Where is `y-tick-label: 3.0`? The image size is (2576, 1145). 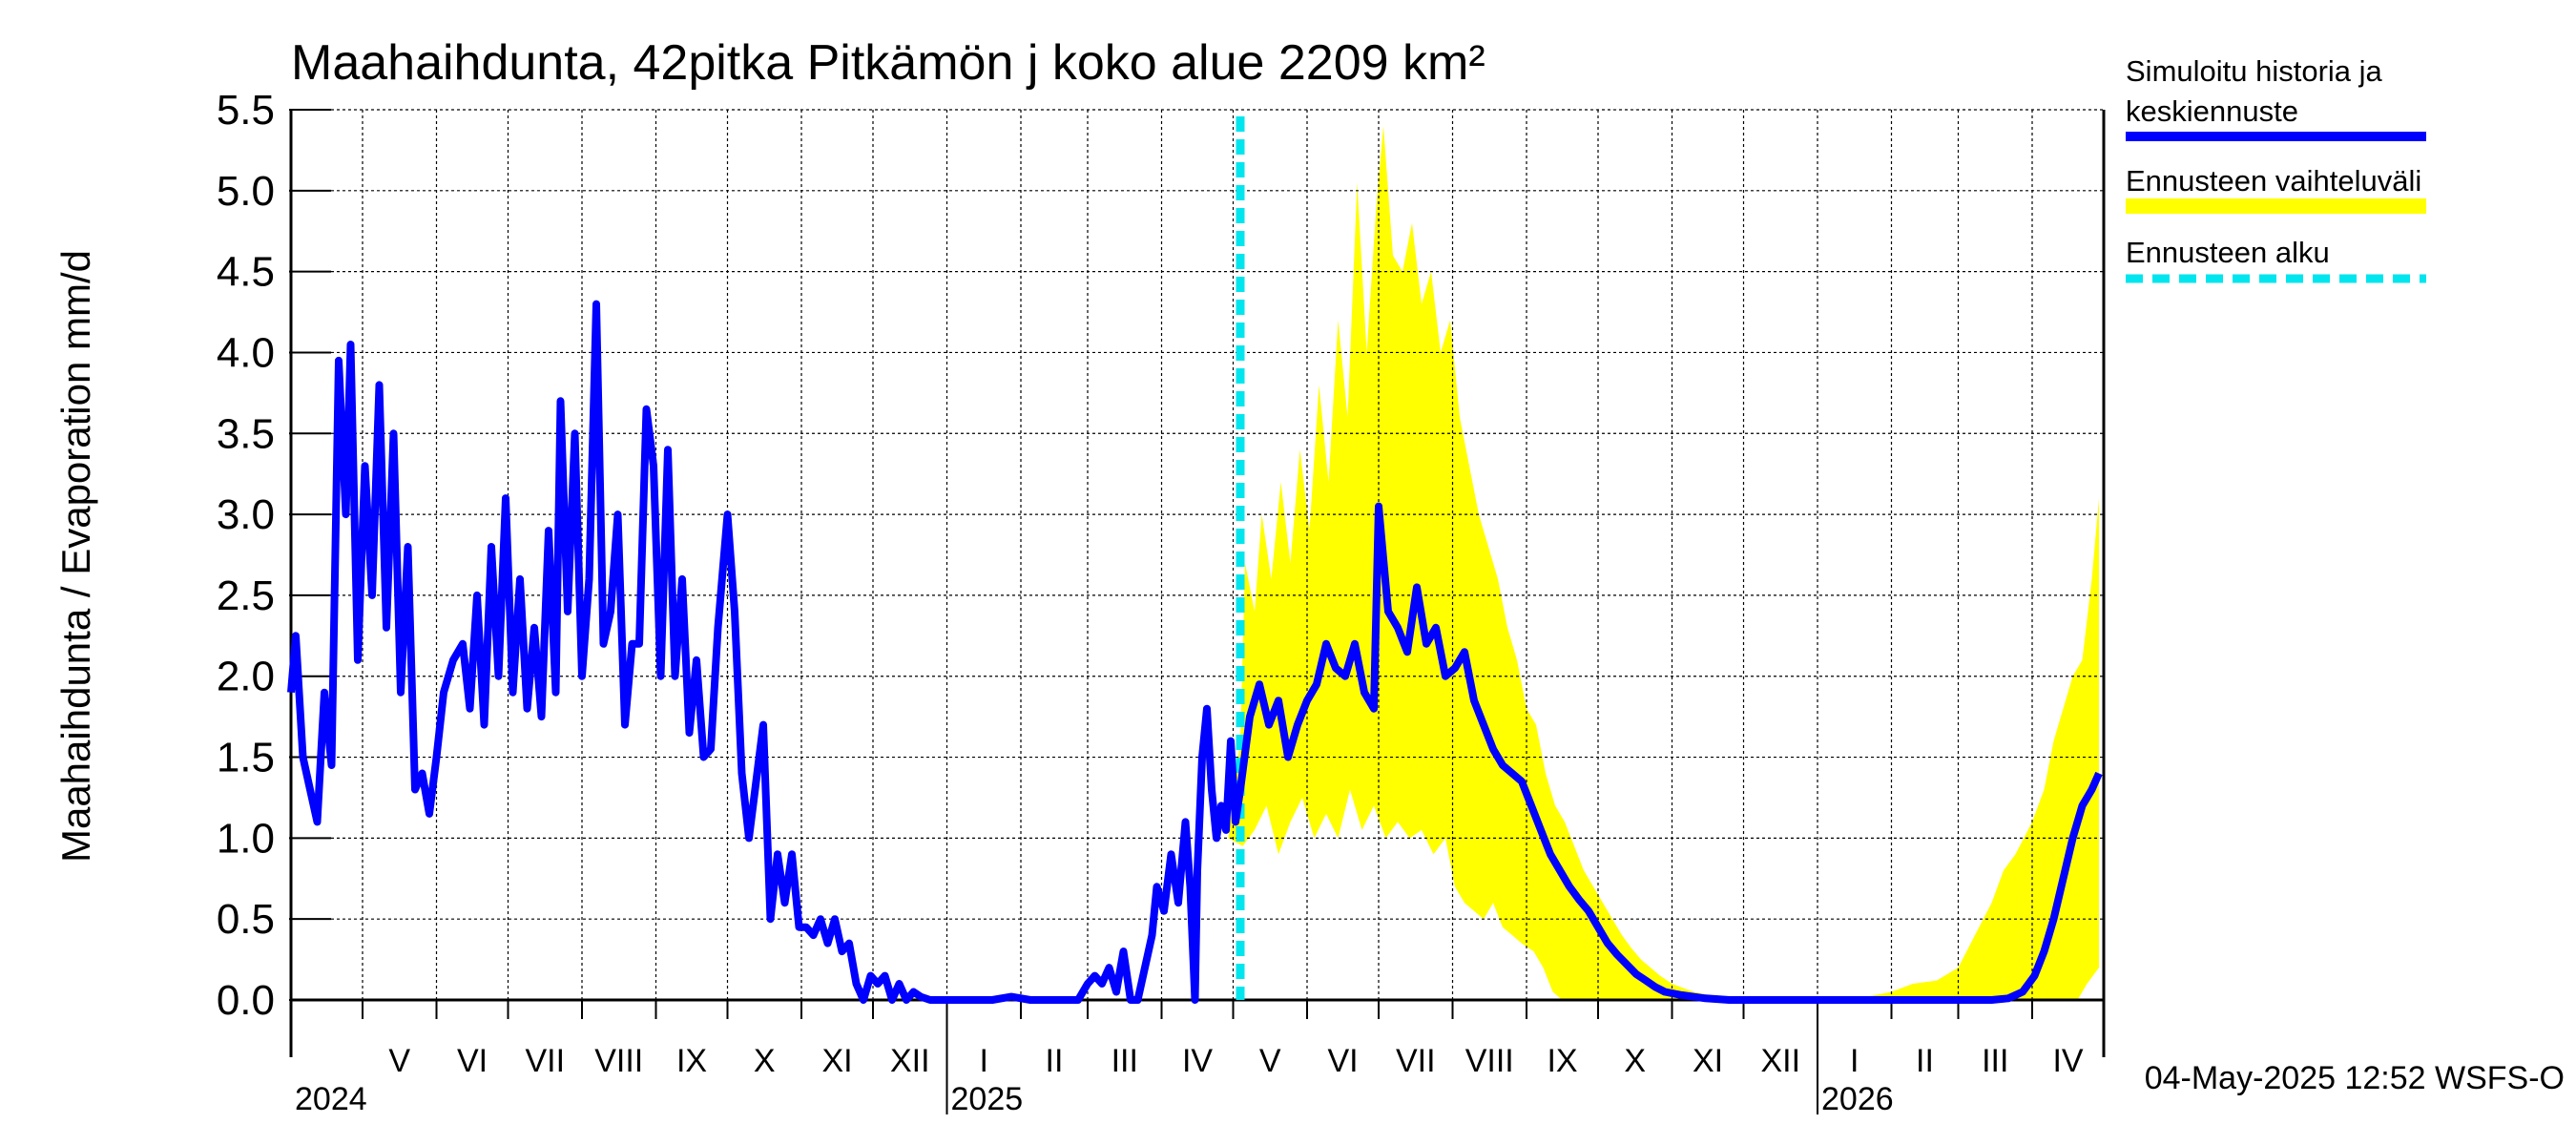
y-tick-label: 3.0 is located at coordinates (246, 514).